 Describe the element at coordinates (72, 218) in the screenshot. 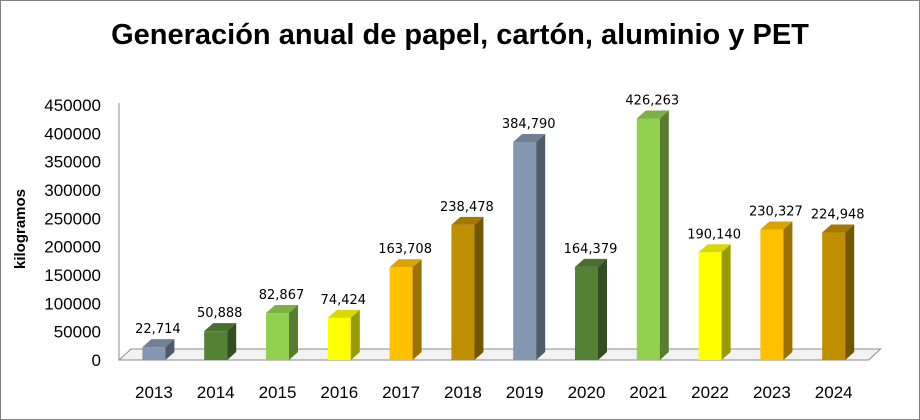

I see `y-tick-label: 250000` at that location.